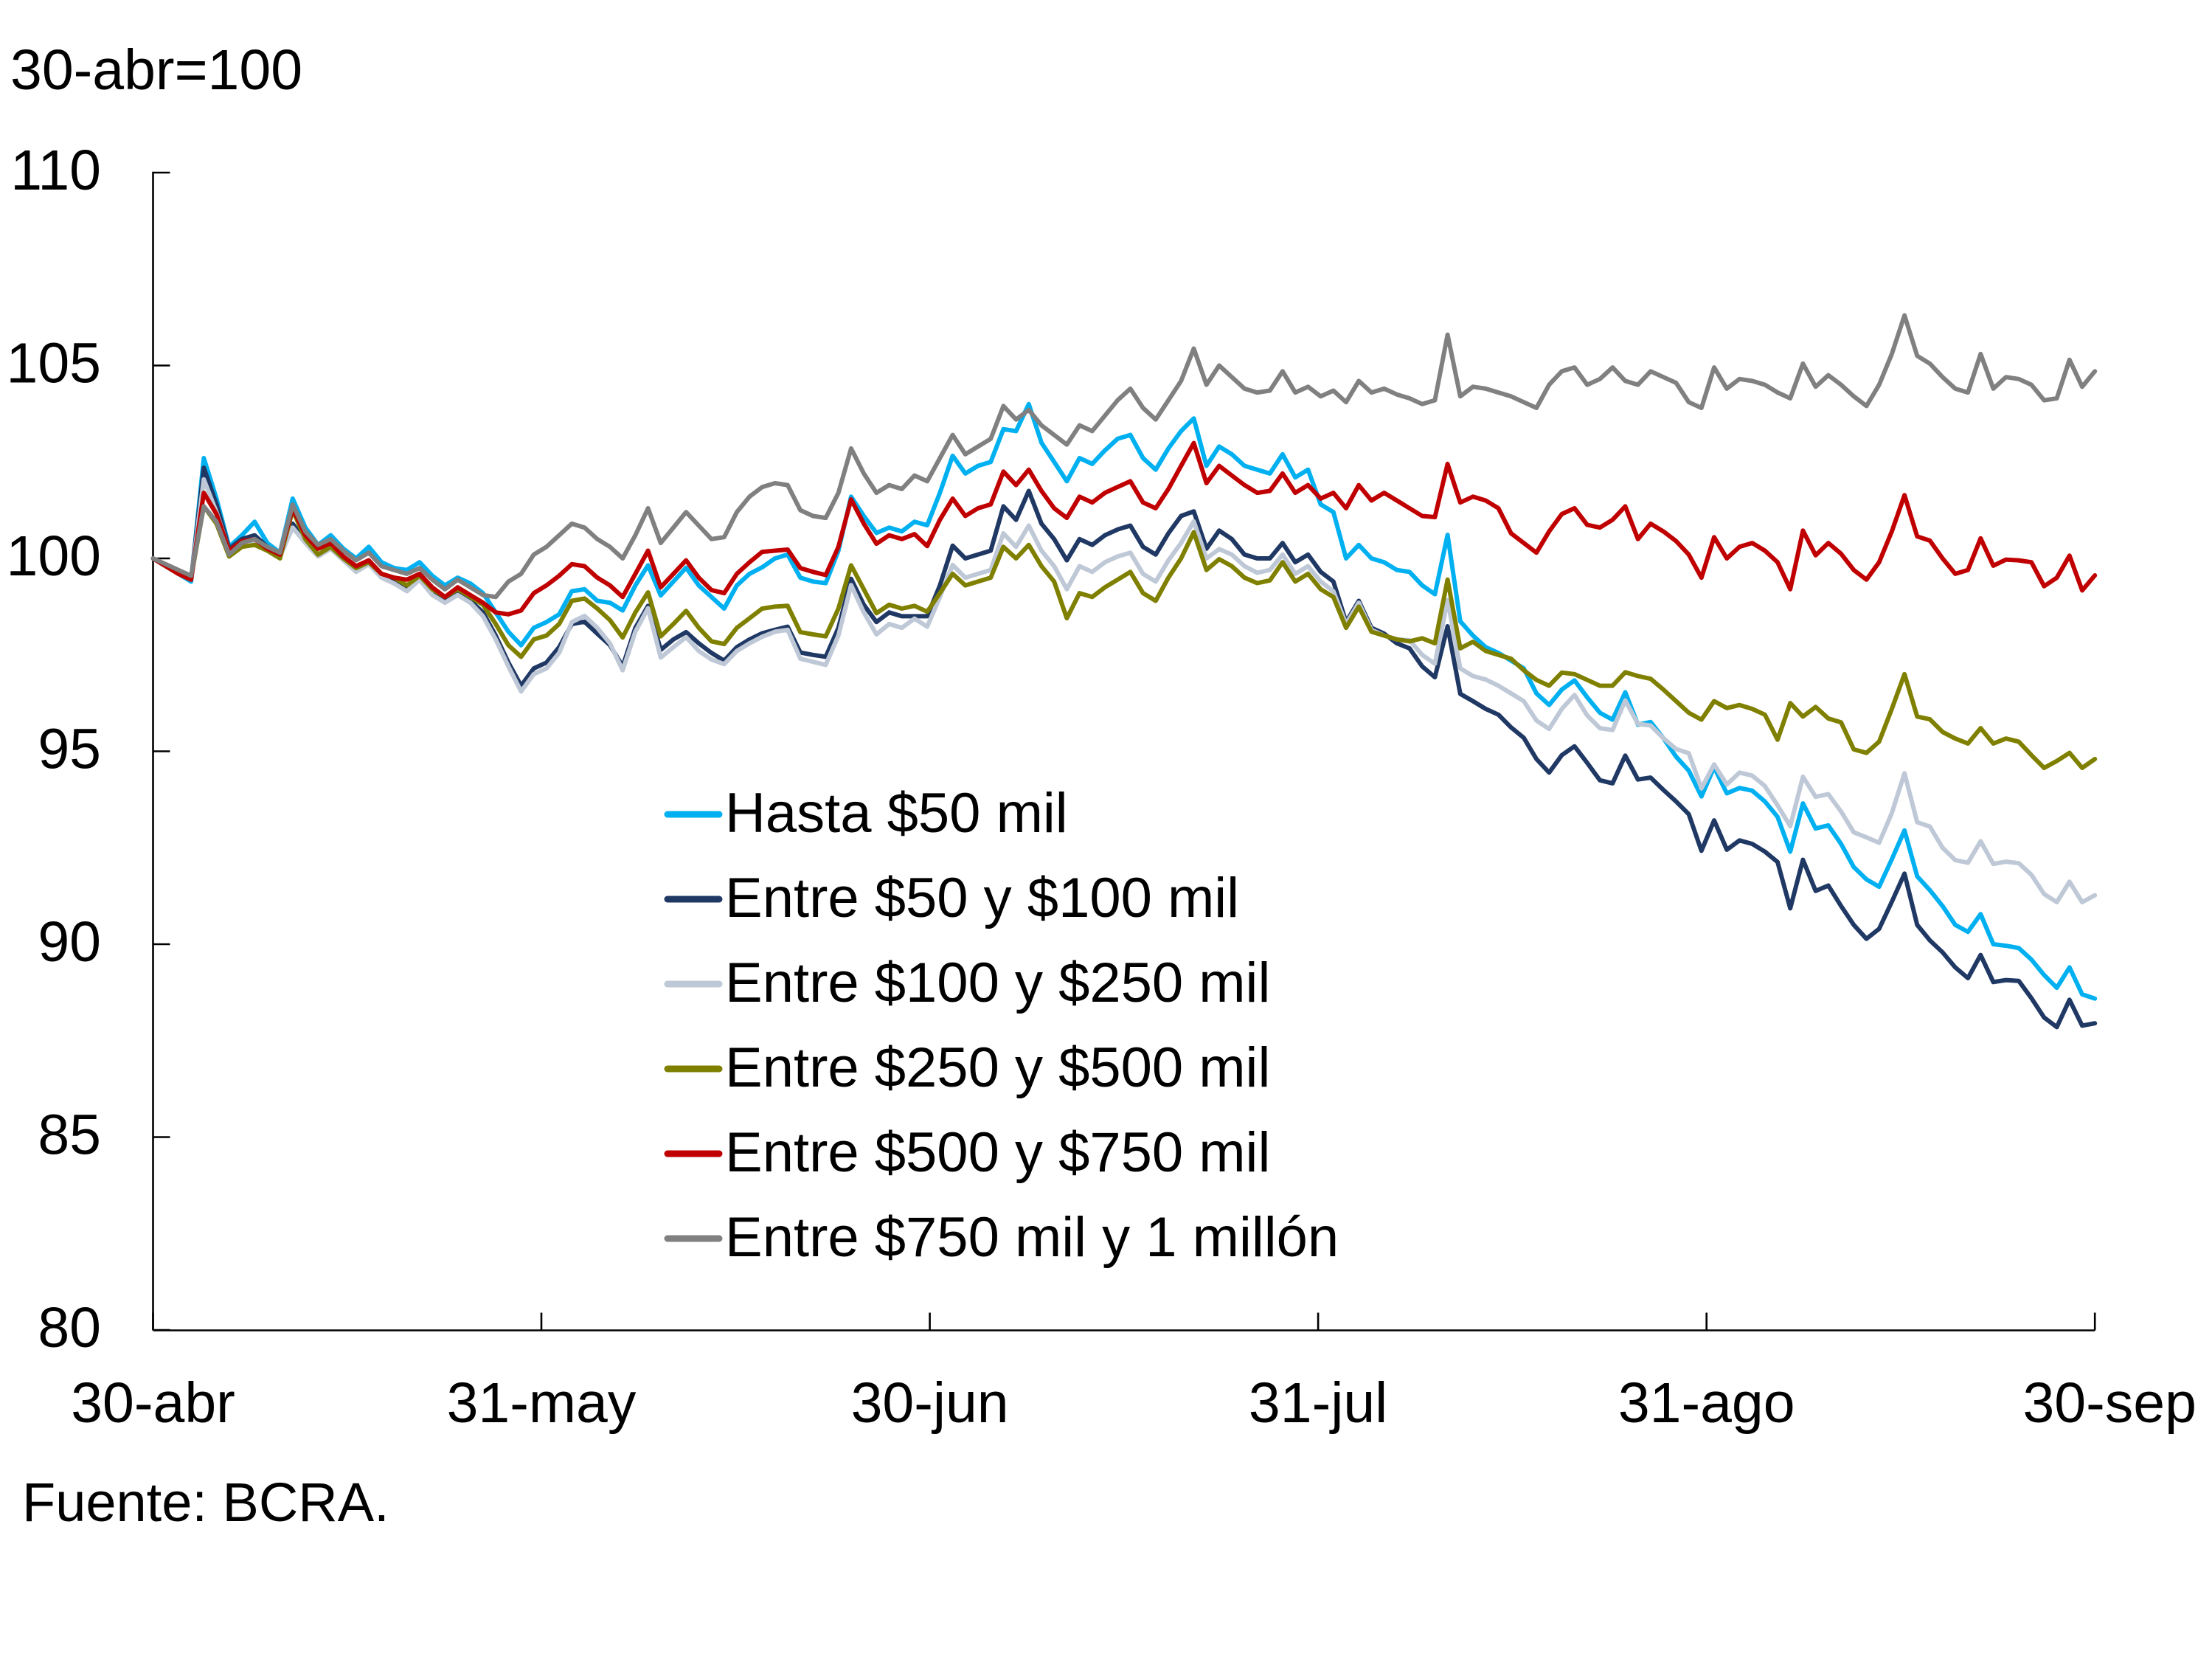 This screenshot has width=2212, height=1659. I want to click on svg-text: 80, so click(70, 1328).